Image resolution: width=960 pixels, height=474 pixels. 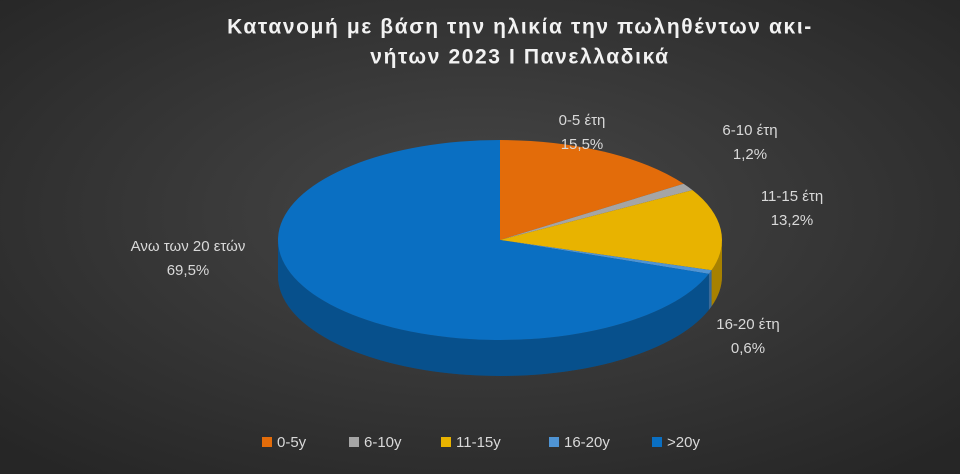 What do you see at coordinates (792, 196) in the screenshot?
I see `data-label-name: 11-15 έτη` at bounding box center [792, 196].